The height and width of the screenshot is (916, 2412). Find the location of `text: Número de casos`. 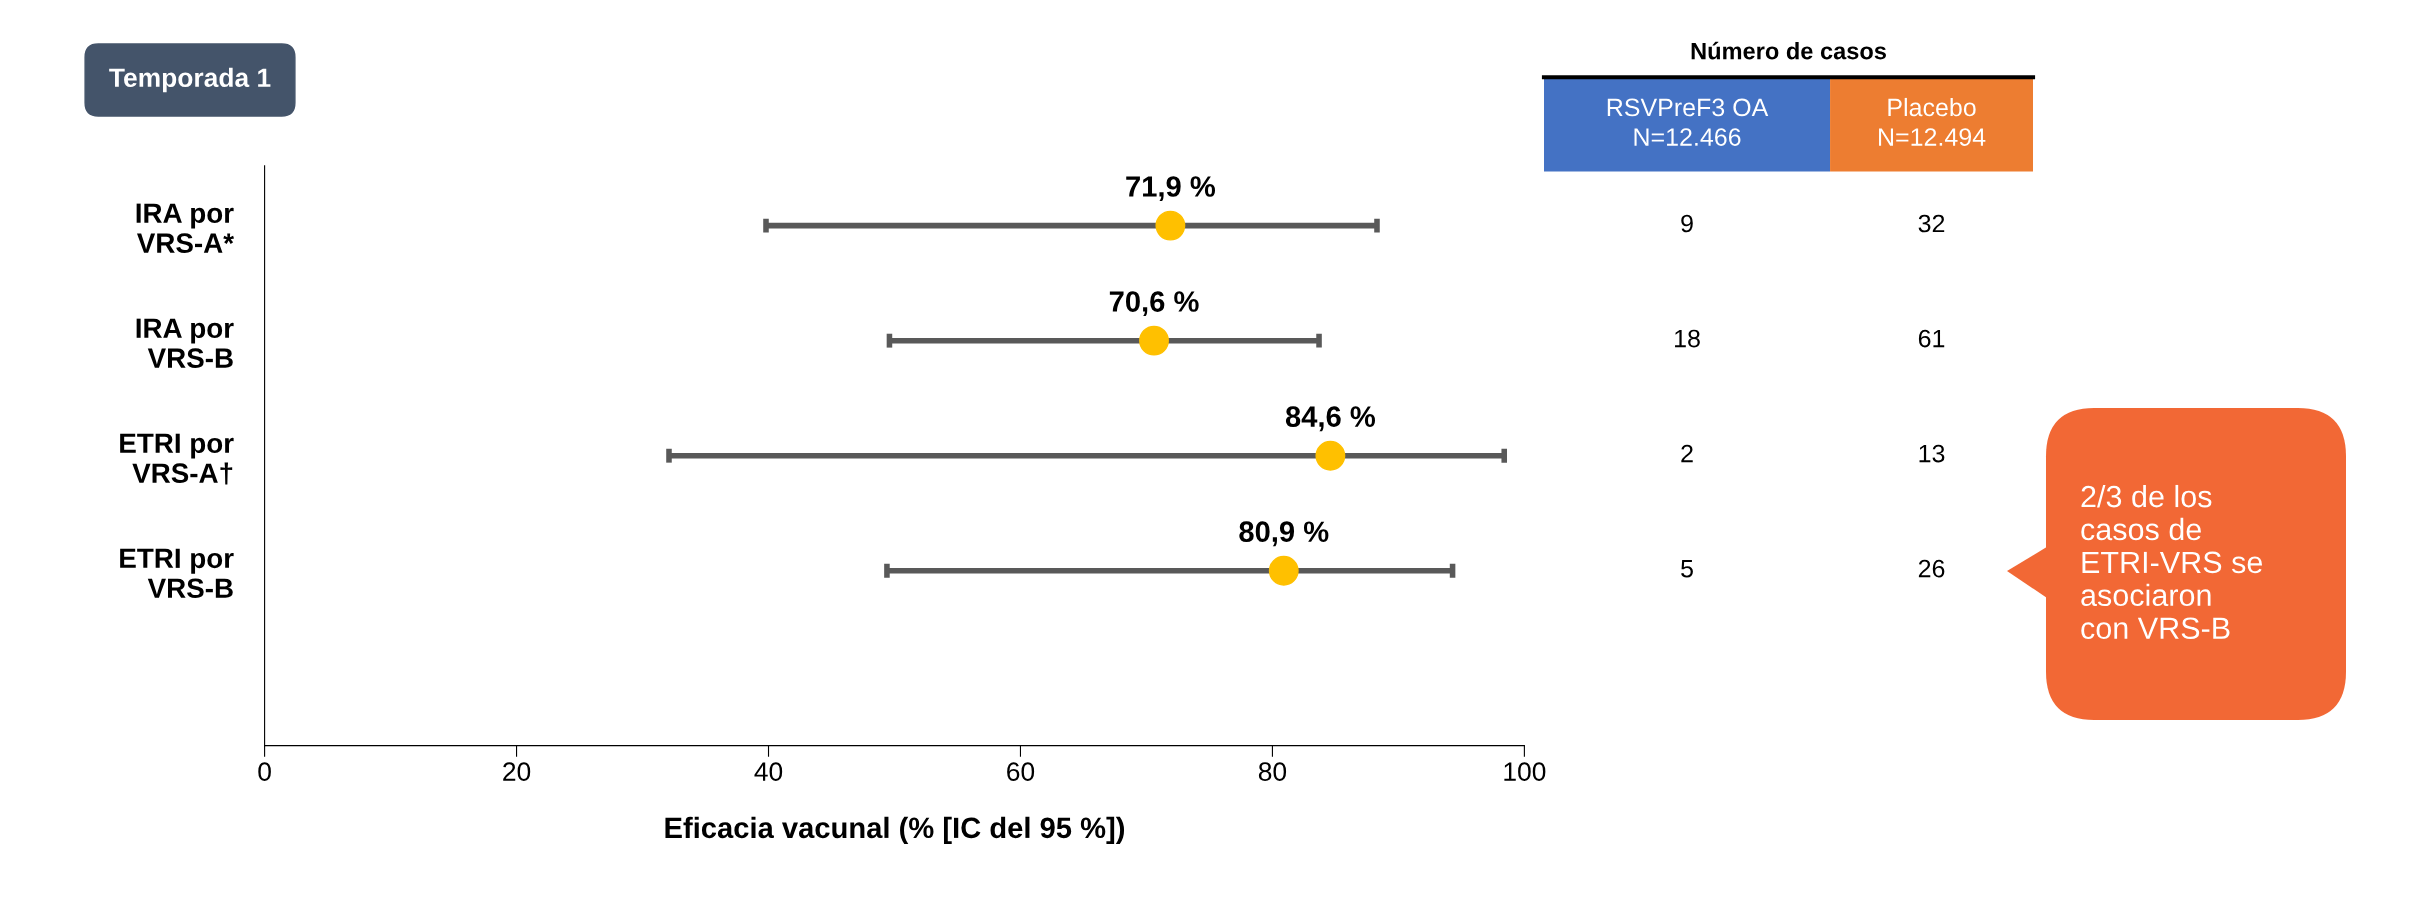

text: Número de casos is located at coordinates (1788, 50).